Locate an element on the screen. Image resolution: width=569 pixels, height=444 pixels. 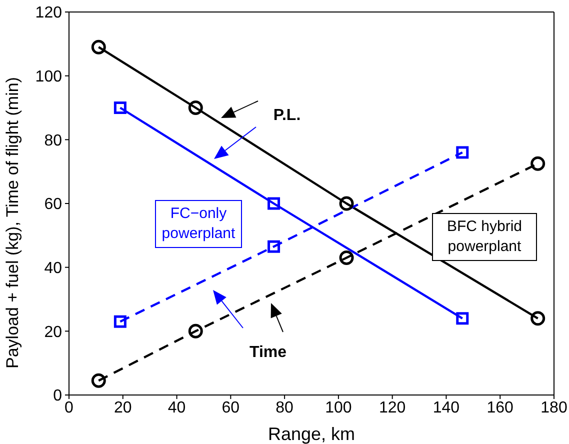
y-tick-label: 80 is located at coordinates (53, 141).